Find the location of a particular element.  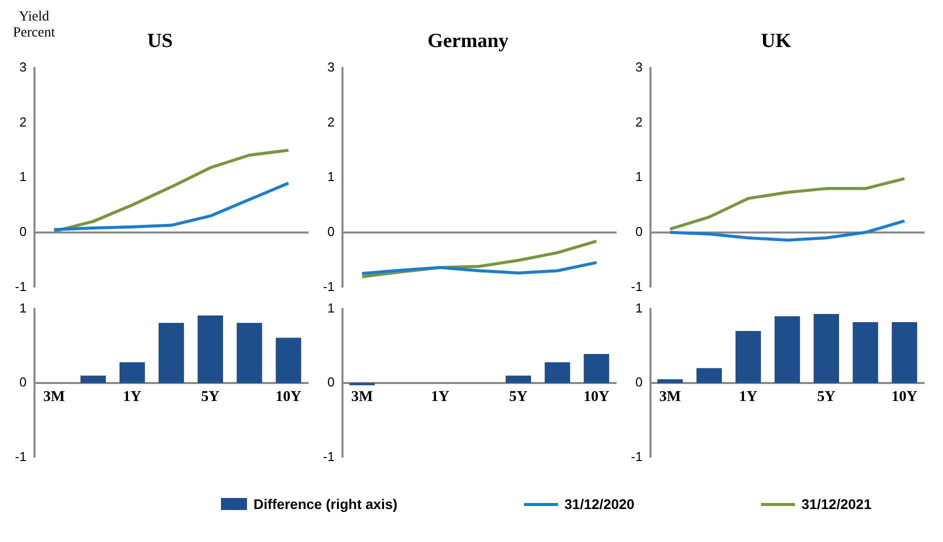

chart-title: US is located at coordinates (160, 41).